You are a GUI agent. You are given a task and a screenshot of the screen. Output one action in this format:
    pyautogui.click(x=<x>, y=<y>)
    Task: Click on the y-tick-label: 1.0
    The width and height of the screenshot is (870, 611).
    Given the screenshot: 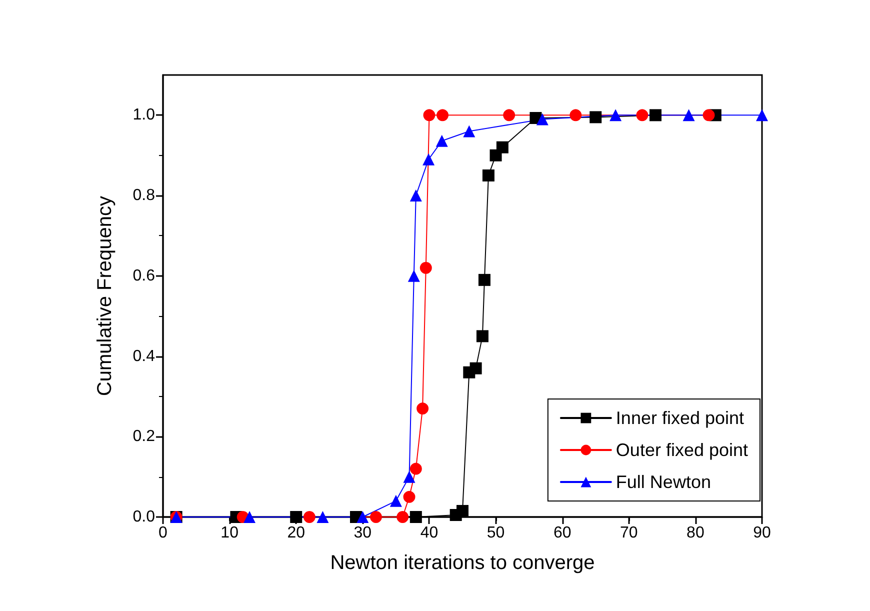 What is the action you would take?
    pyautogui.click(x=144, y=115)
    